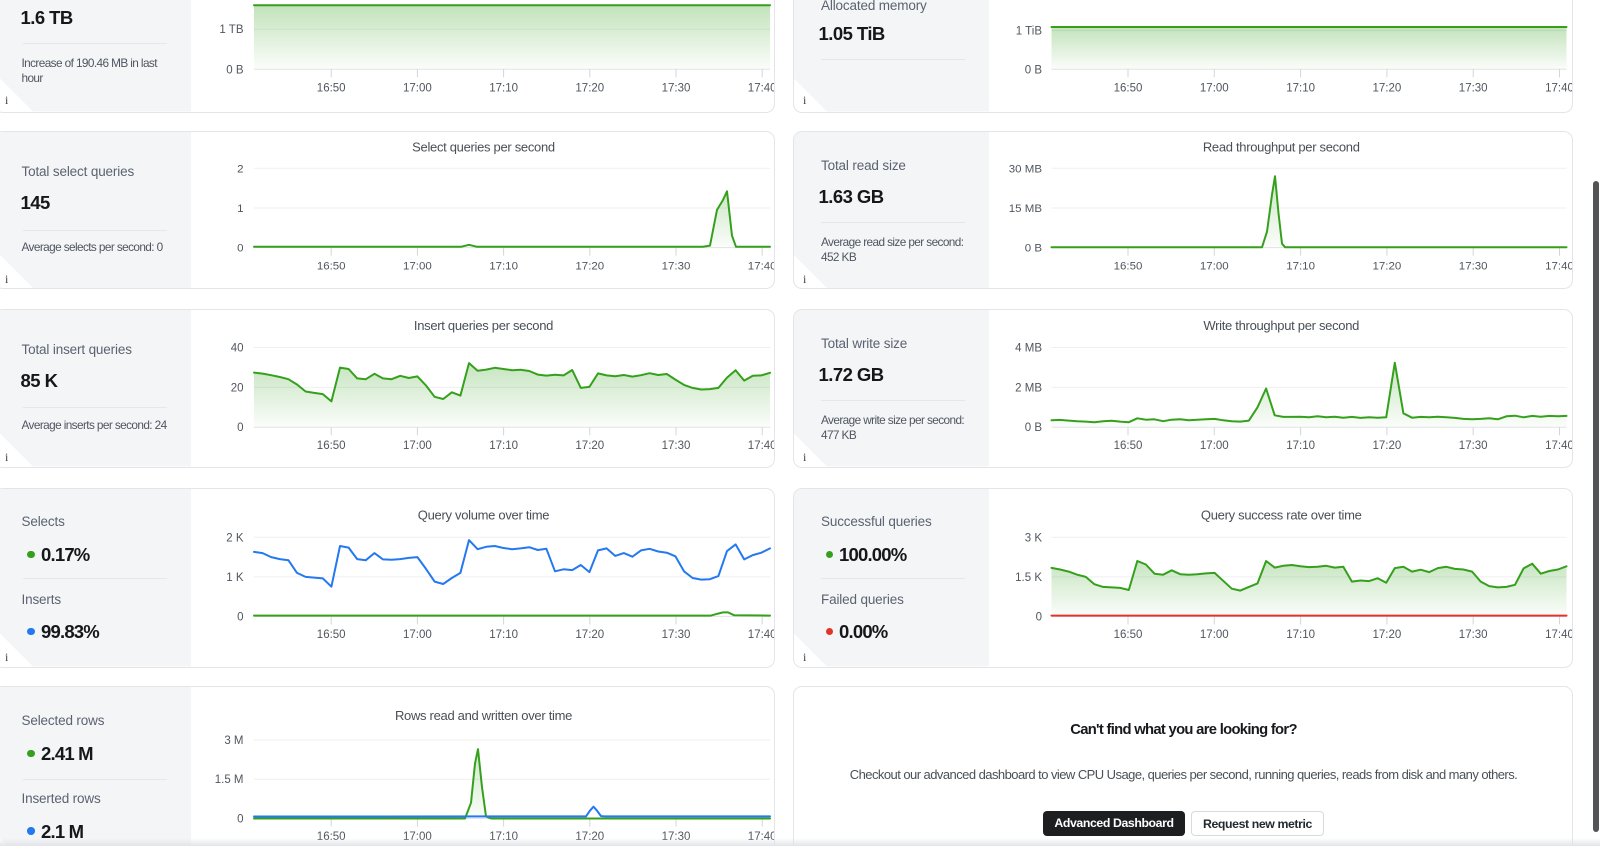 The height and width of the screenshot is (846, 1600). Describe the element at coordinates (1028, 388) in the screenshot. I see `svg-text: 2 MB` at that location.